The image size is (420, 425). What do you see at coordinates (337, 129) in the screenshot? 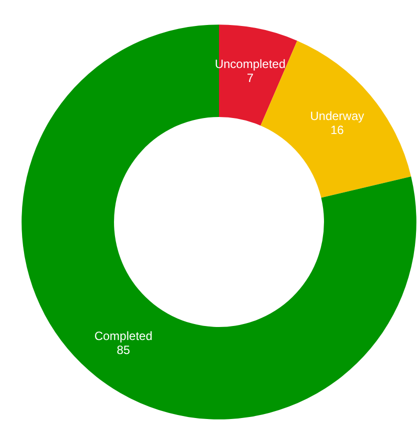
I see `data-label: 16` at bounding box center [337, 129].